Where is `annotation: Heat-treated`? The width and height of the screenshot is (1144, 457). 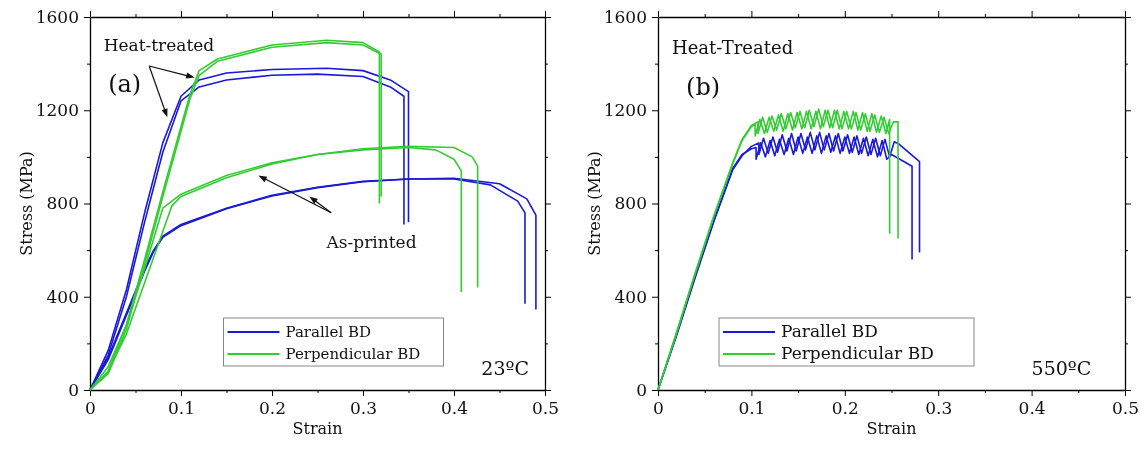
annotation: Heat-treated is located at coordinates (159, 44).